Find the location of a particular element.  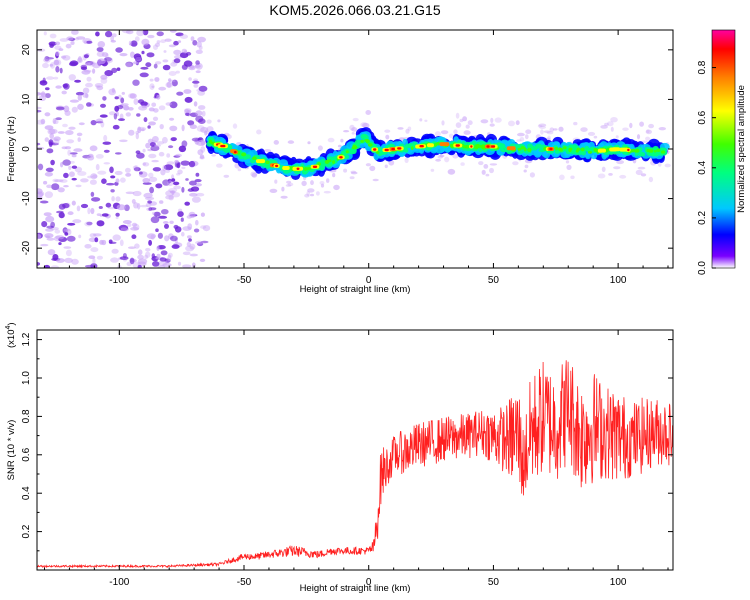

snr-multiplier-exp: 4 is located at coordinates (8, 328).